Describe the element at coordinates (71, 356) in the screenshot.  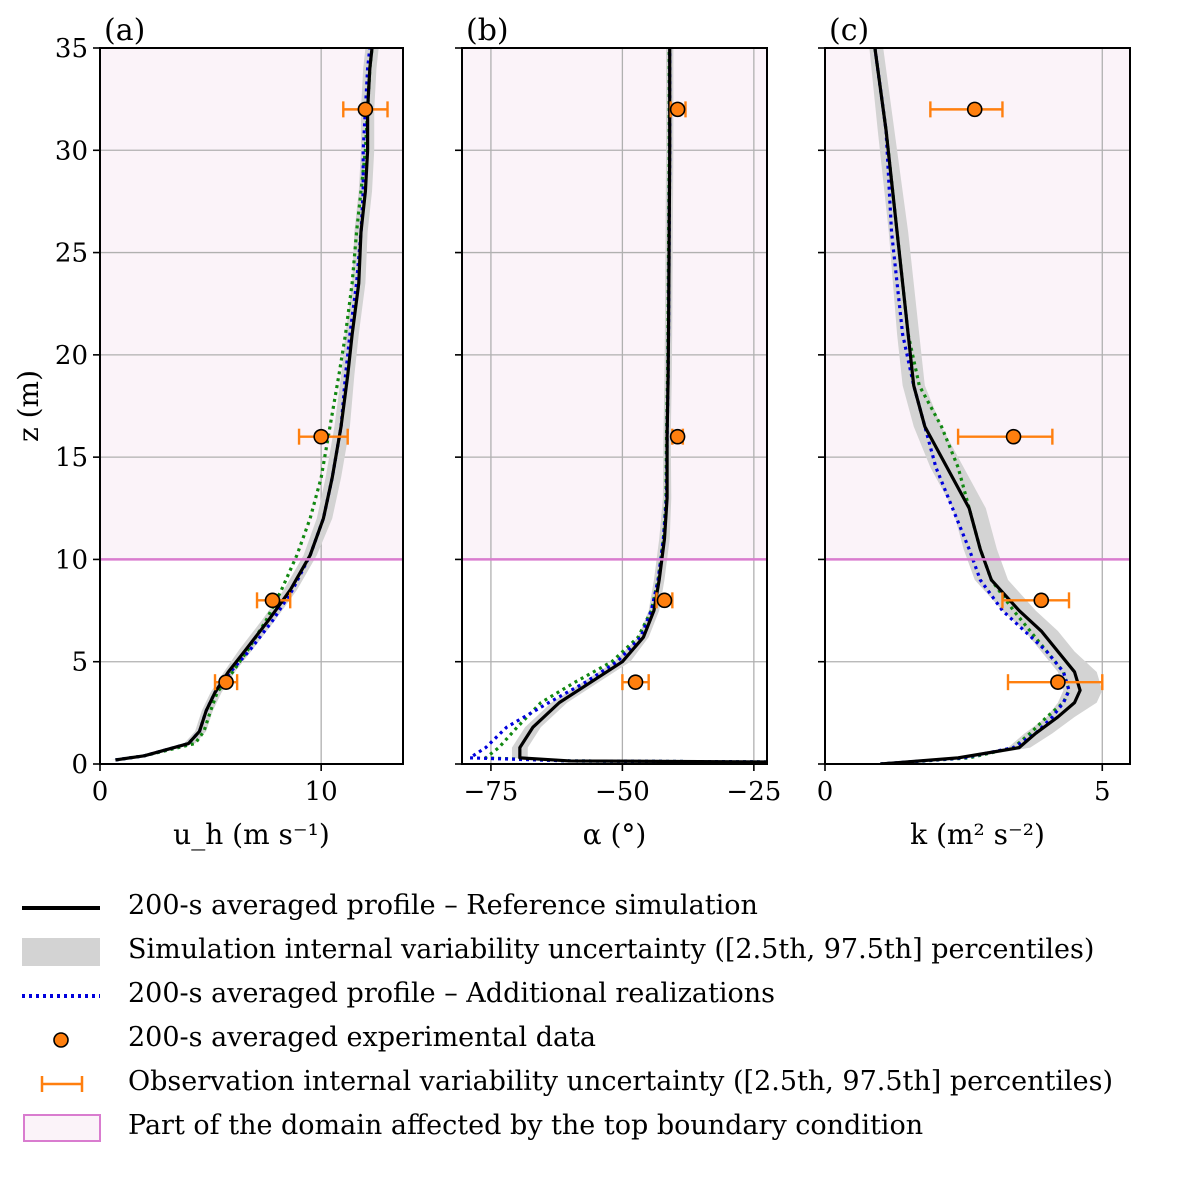
I see `y-tick-label: 20` at that location.